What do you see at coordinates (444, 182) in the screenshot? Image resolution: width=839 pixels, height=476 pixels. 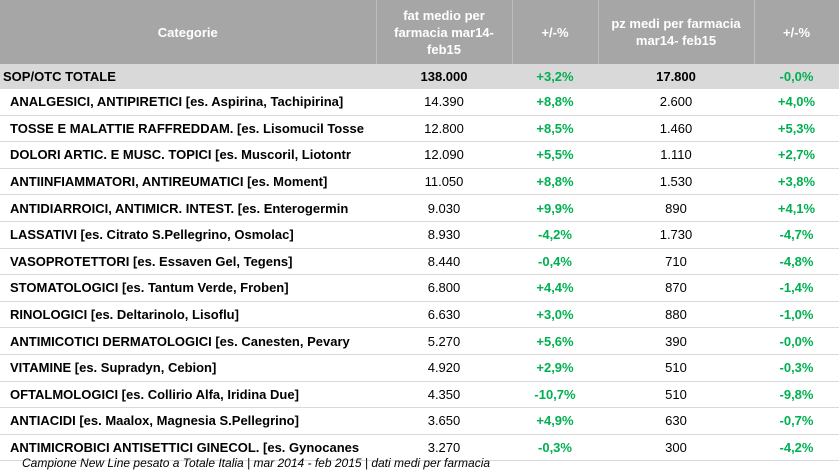 I see `cell-fat: 11.050` at bounding box center [444, 182].